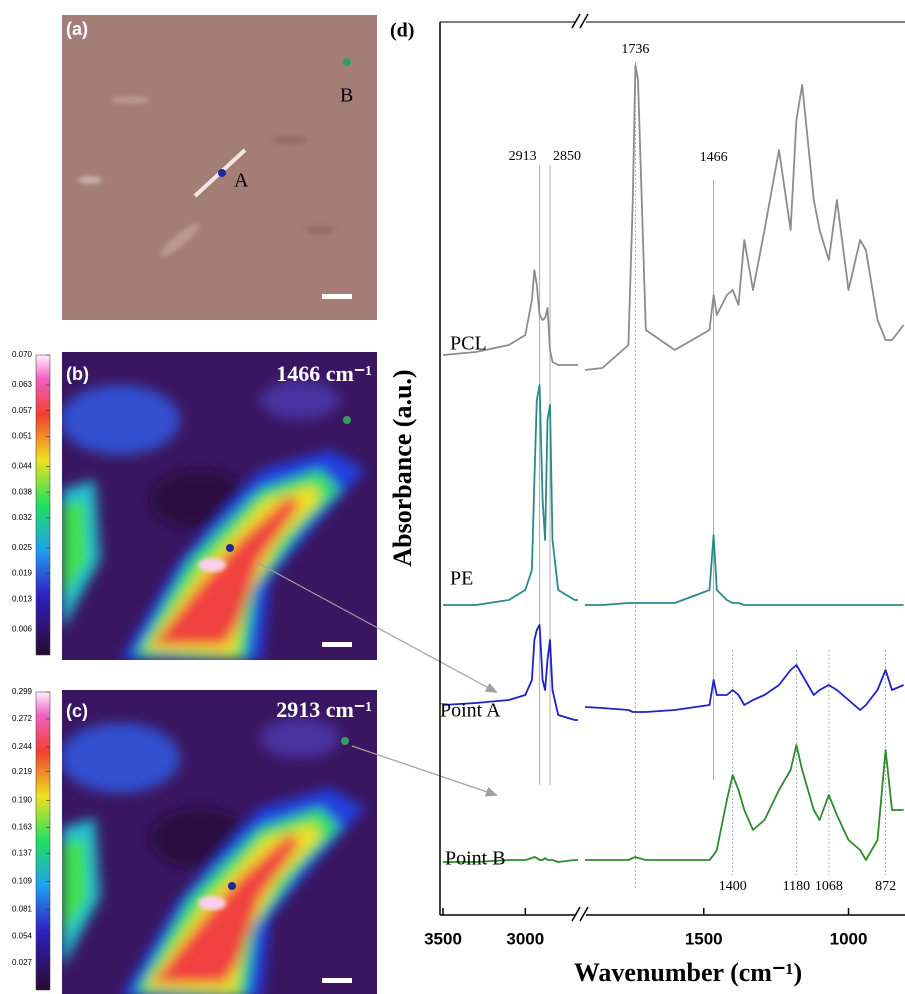  I want to click on colorbar-tick-label: 0.051, so click(22, 436).